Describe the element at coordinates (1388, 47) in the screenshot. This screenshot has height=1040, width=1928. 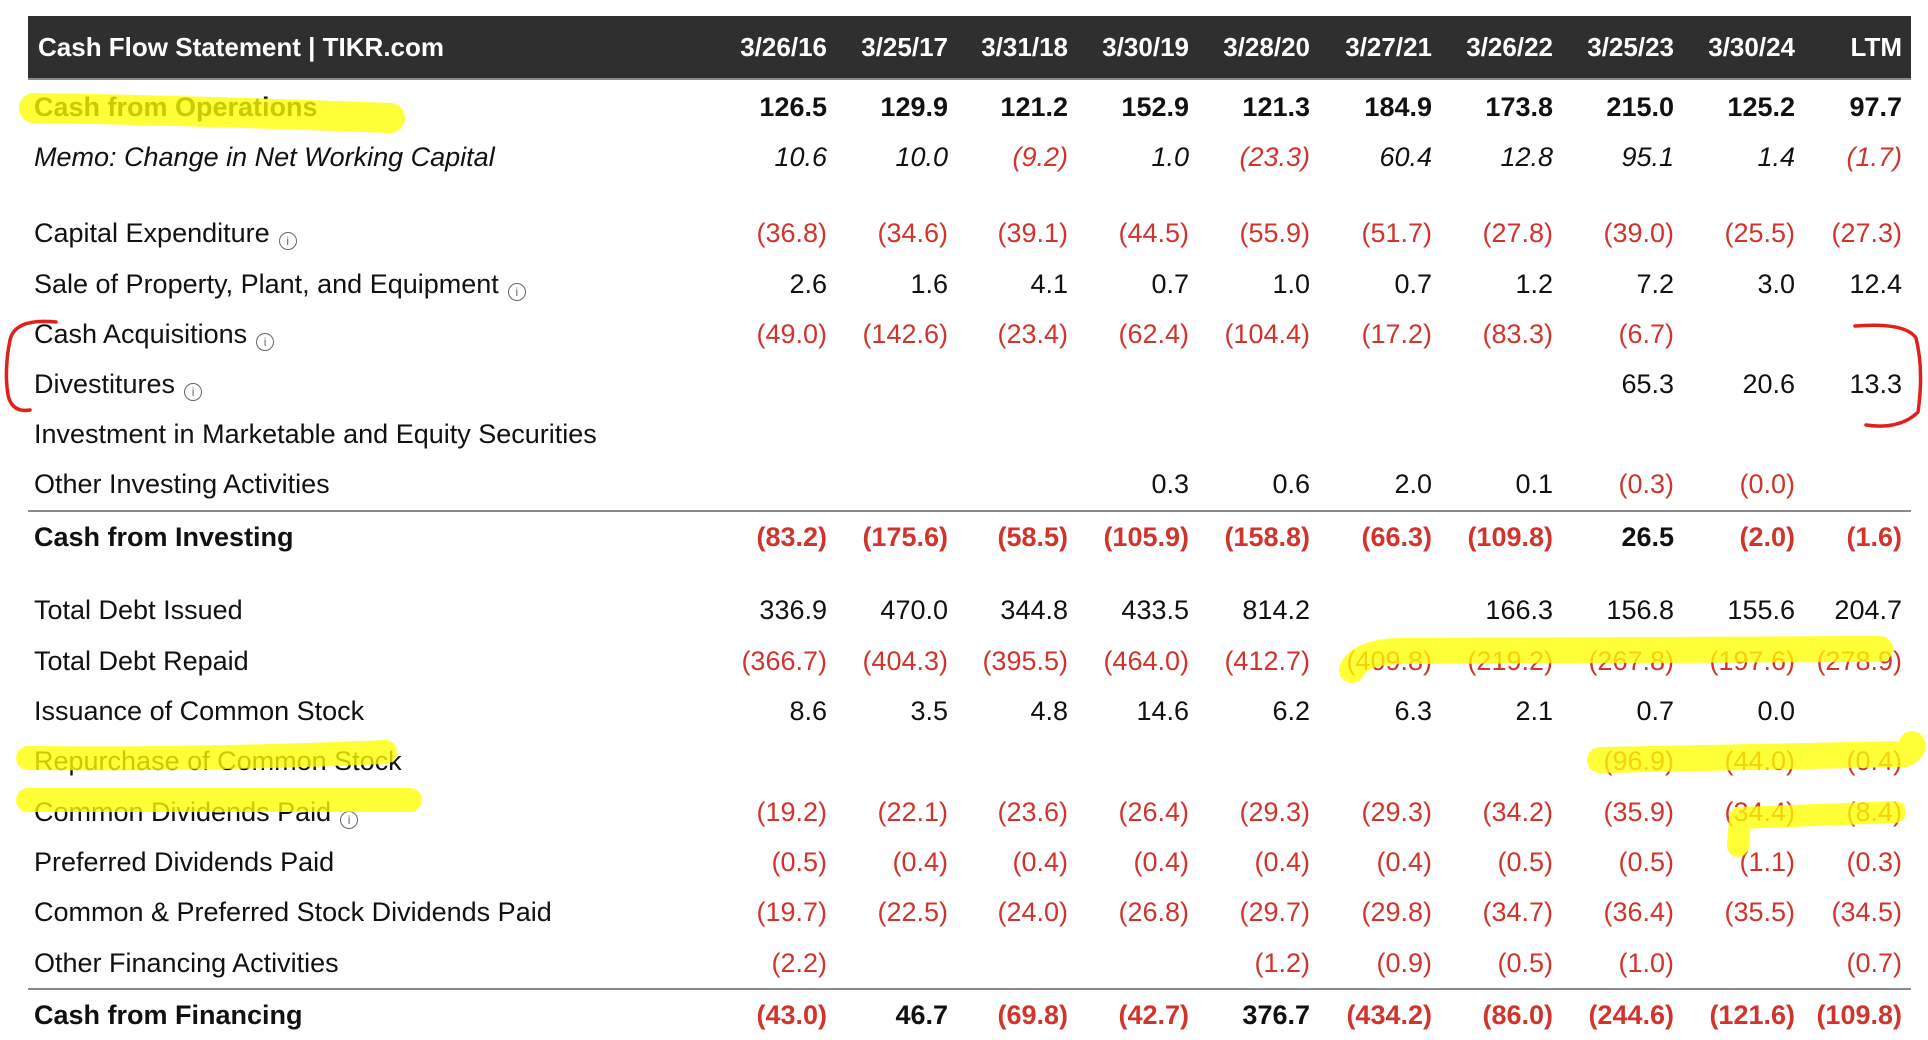
I see `column-header: 3/27/21` at that location.